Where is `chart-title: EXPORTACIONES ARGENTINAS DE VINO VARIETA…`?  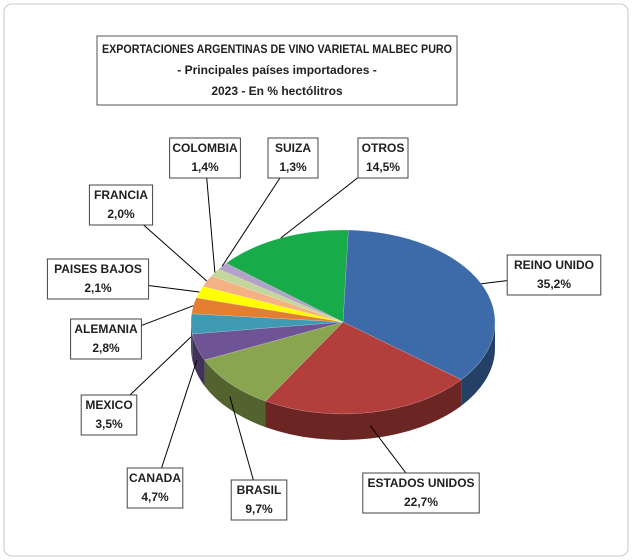 chart-title: EXPORTACIONES ARGENTINAS DE VINO VARIETA… is located at coordinates (277, 49).